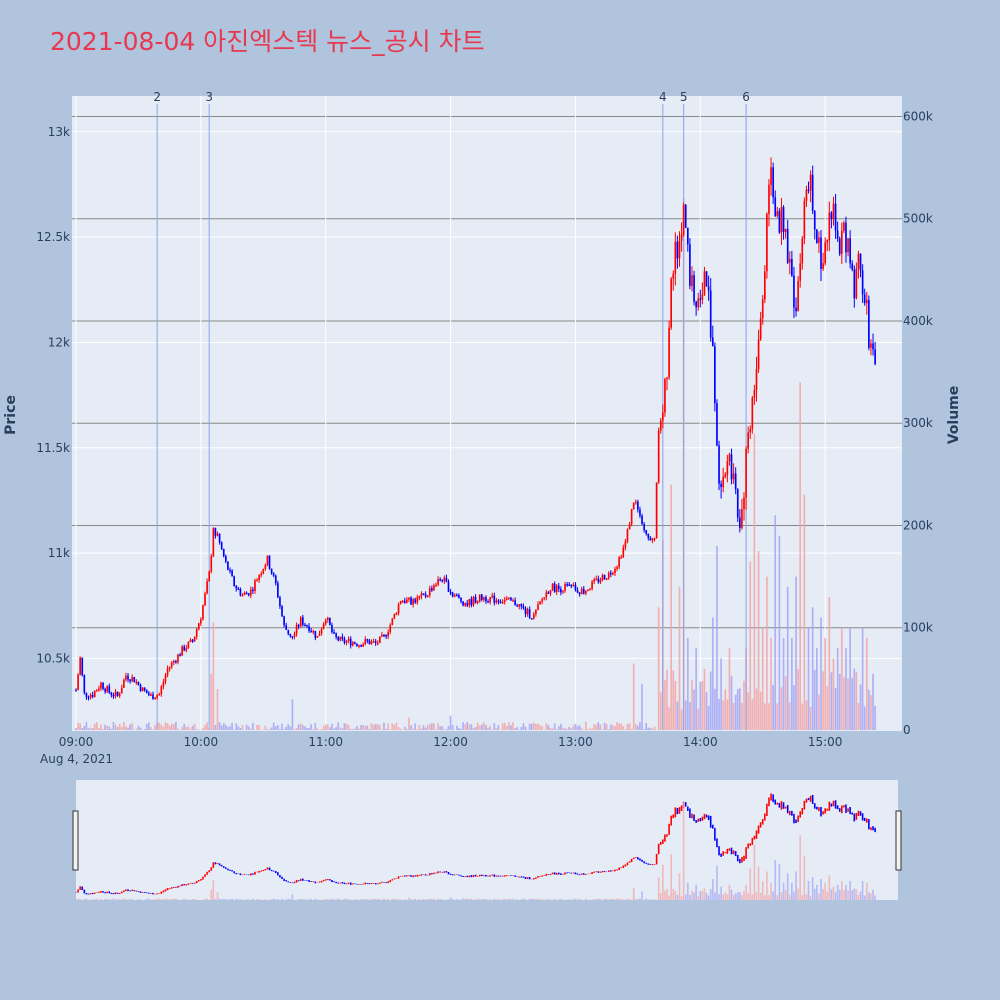 This screenshot has height=1000, width=1000. I want to click on x-tick-label: 10:00, so click(201, 742).